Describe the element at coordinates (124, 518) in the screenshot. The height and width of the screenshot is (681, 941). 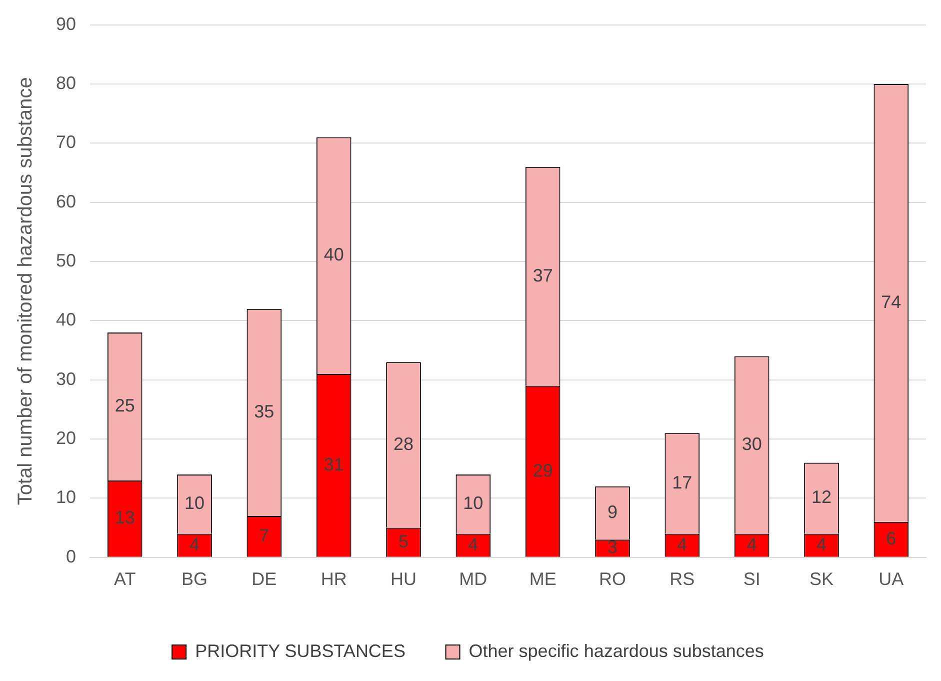
I see `data-label: 13` at that location.